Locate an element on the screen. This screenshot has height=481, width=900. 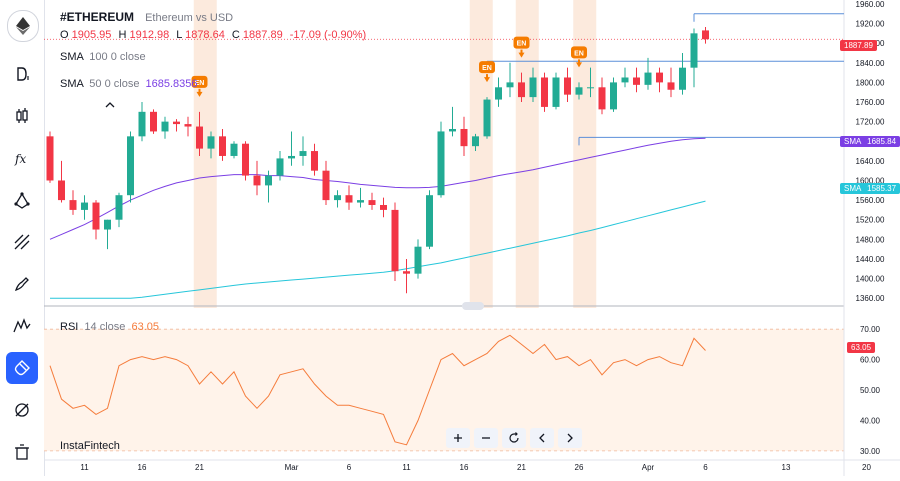
price-tick-label: 1480.00 is located at coordinates (870, 239).